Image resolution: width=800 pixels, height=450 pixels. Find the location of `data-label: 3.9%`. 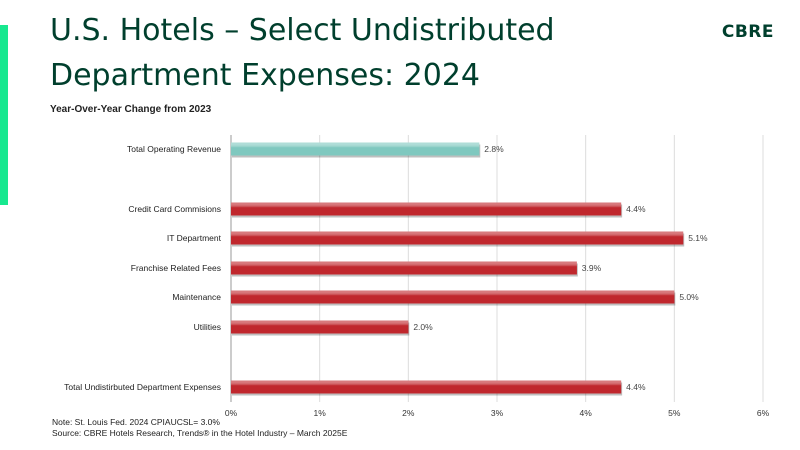

data-label: 3.9% is located at coordinates (592, 268).